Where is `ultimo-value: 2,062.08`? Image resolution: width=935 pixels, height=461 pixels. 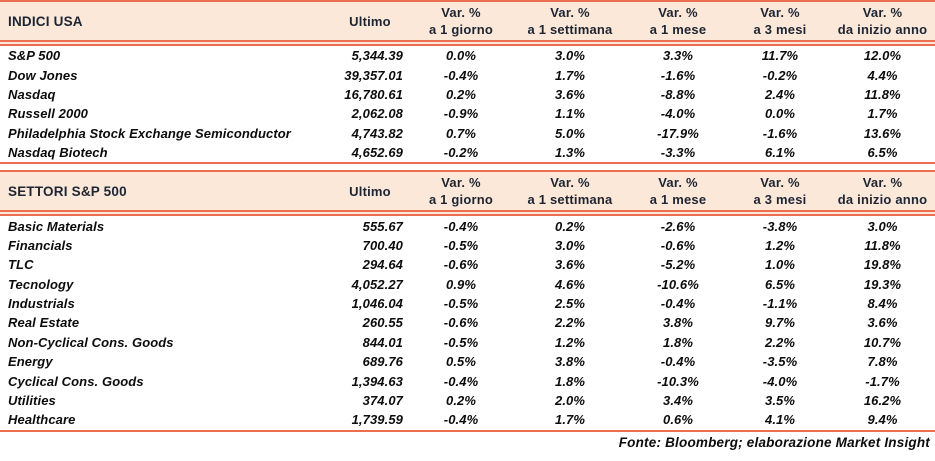
ultimo-value: 2,062.08 is located at coordinates (377, 114).